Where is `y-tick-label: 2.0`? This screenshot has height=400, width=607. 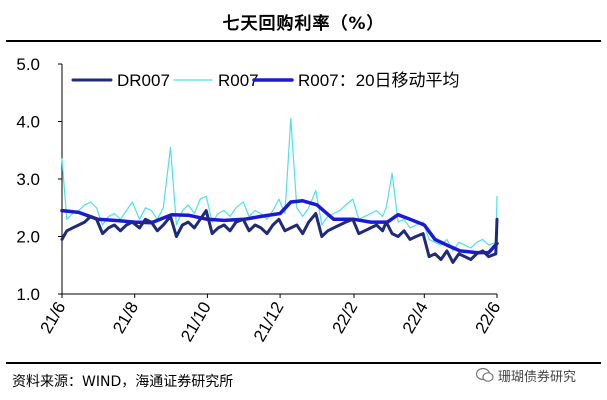 y-tick-label: 2.0 is located at coordinates (28, 237).